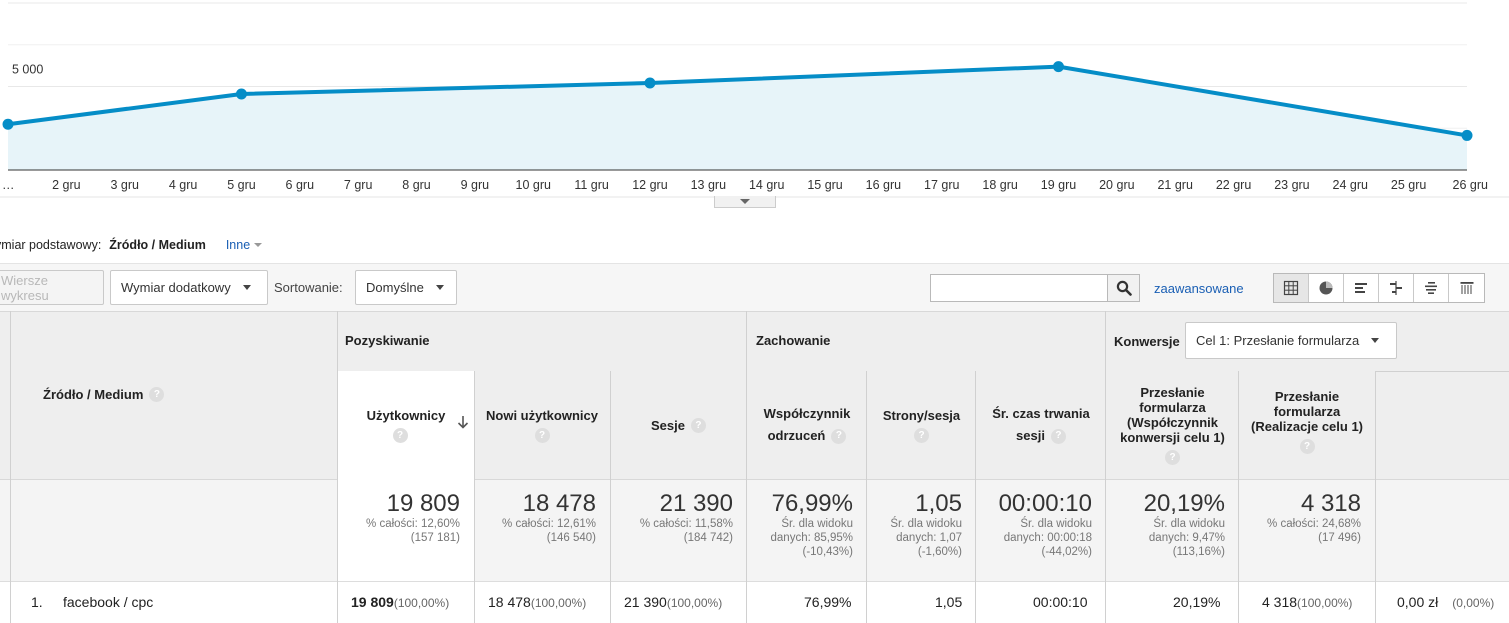 This screenshot has height=623, width=1509. Describe the element at coordinates (1060, 602) in the screenshot. I see `row-avg-duration: 00:00:10` at that location.